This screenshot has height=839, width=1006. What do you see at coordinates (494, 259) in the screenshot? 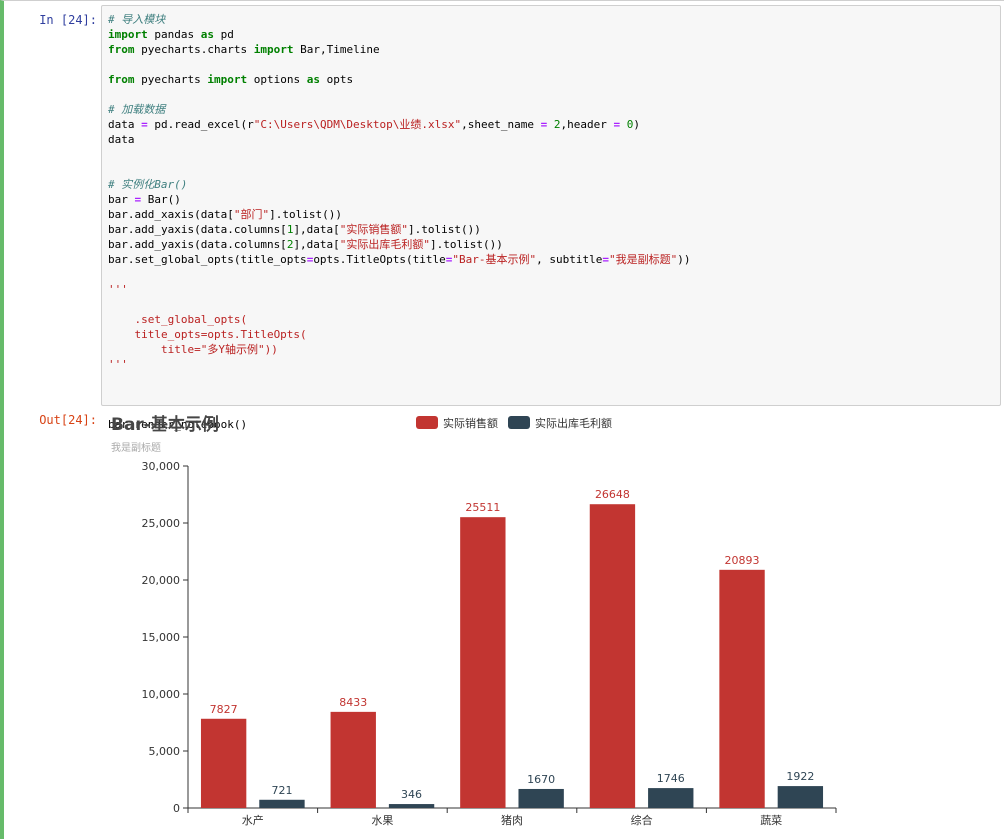
I see `code-token: "Bar-基本示例"` at bounding box center [494, 259].